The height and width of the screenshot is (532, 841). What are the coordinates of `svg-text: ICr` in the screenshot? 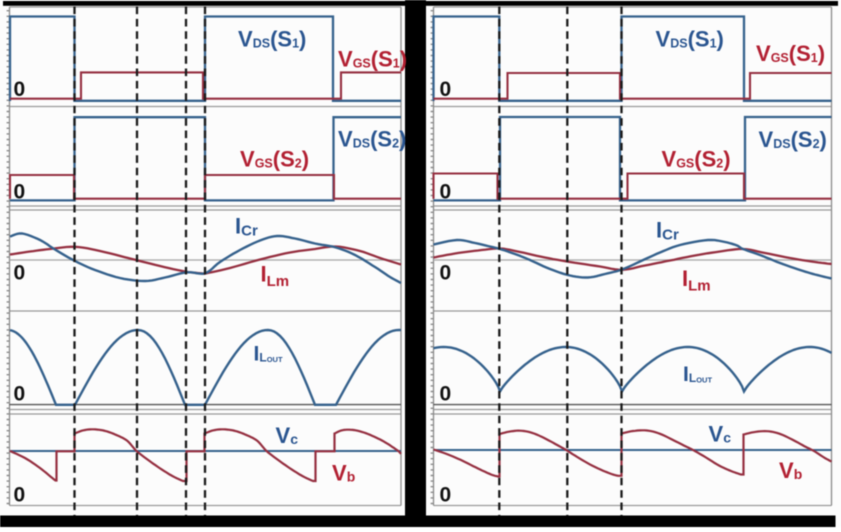 It's located at (667, 231).